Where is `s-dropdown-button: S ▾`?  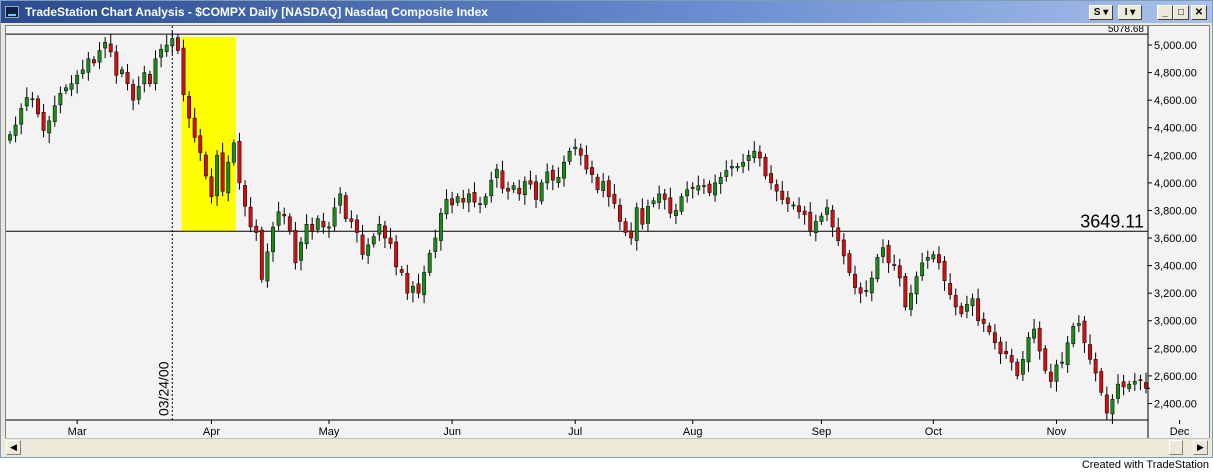 s-dropdown-button: S ▾ is located at coordinates (1101, 12).